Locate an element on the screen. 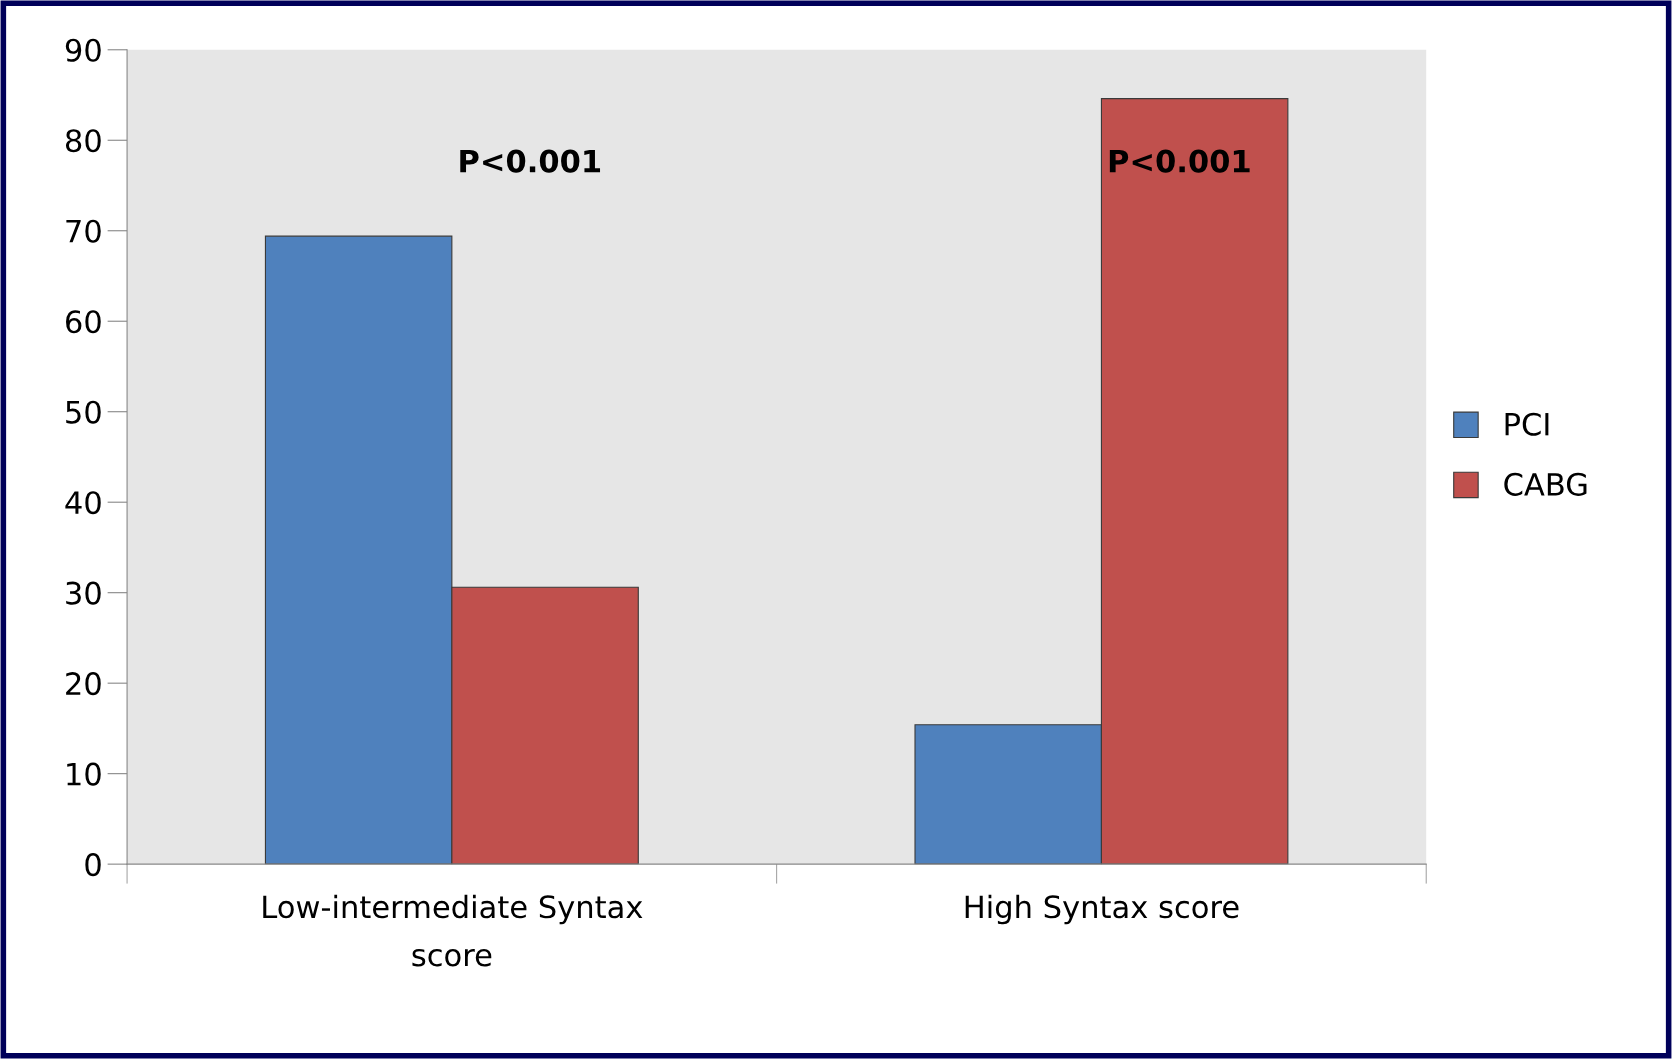 This screenshot has width=1672, height=1059. legend-label: CABG is located at coordinates (1545, 484).